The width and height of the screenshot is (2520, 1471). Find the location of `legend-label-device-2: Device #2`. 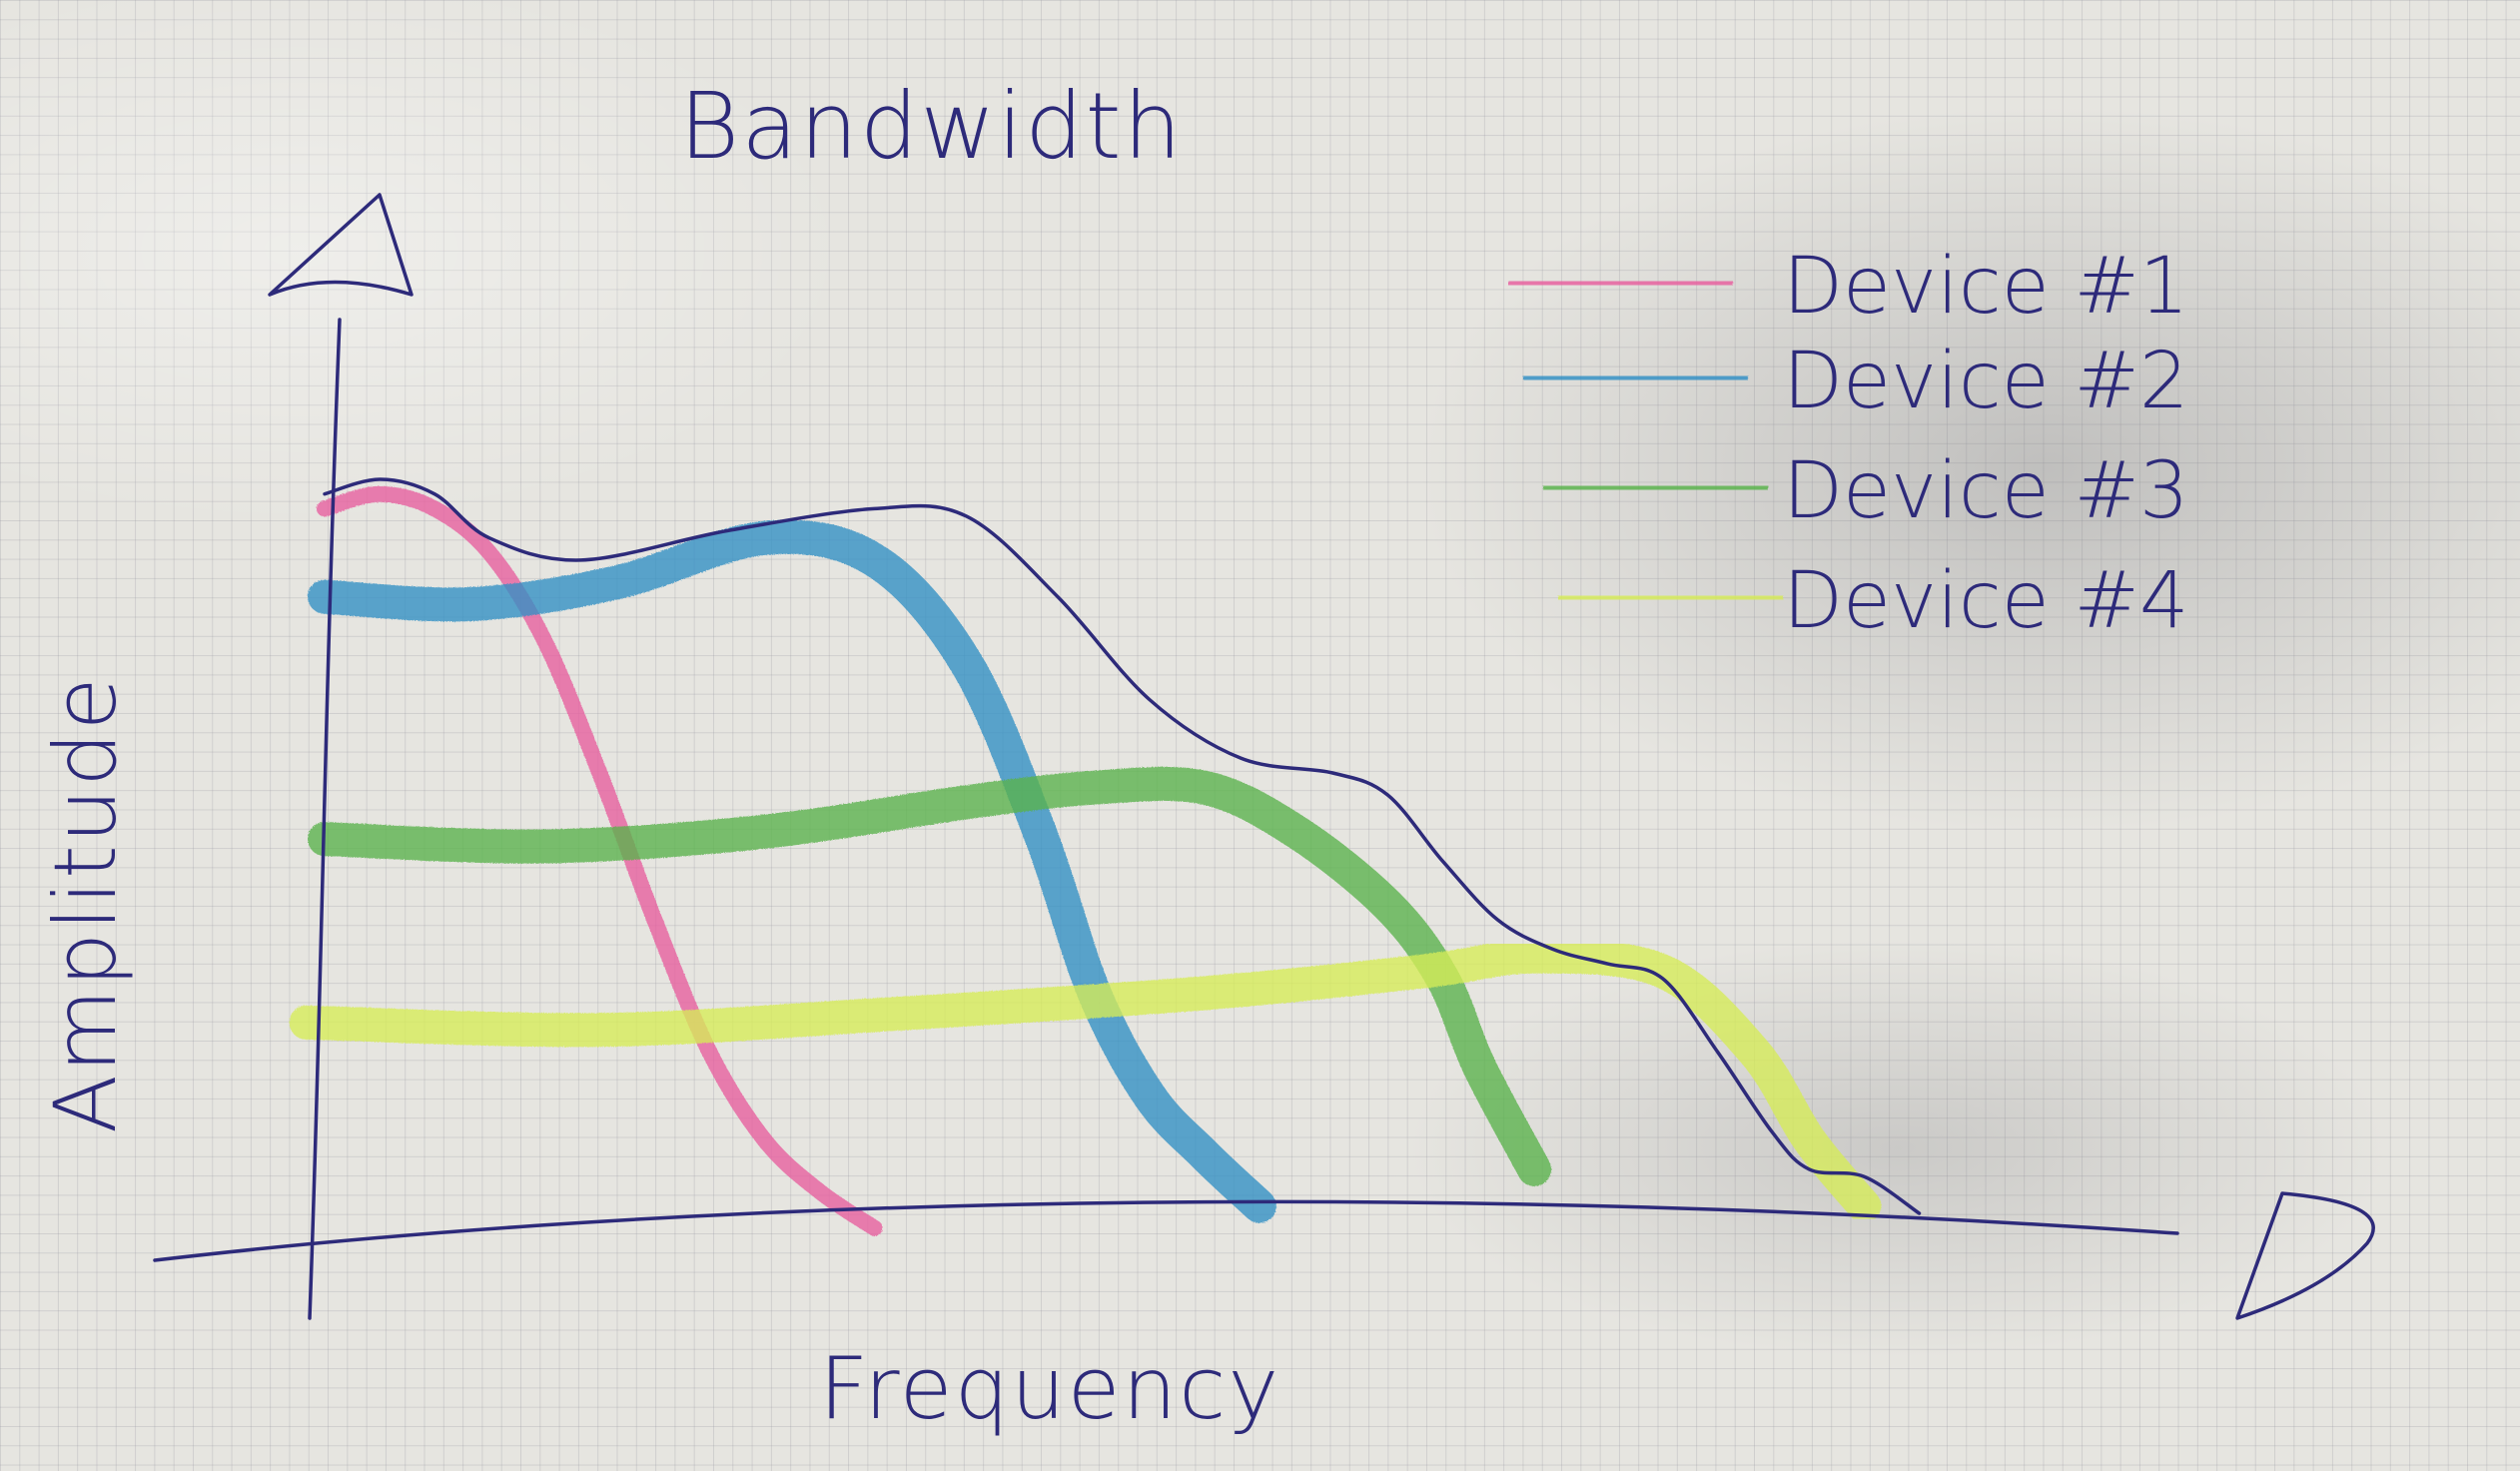

legend-label-device-2: Device #2 is located at coordinates (1986, 381).